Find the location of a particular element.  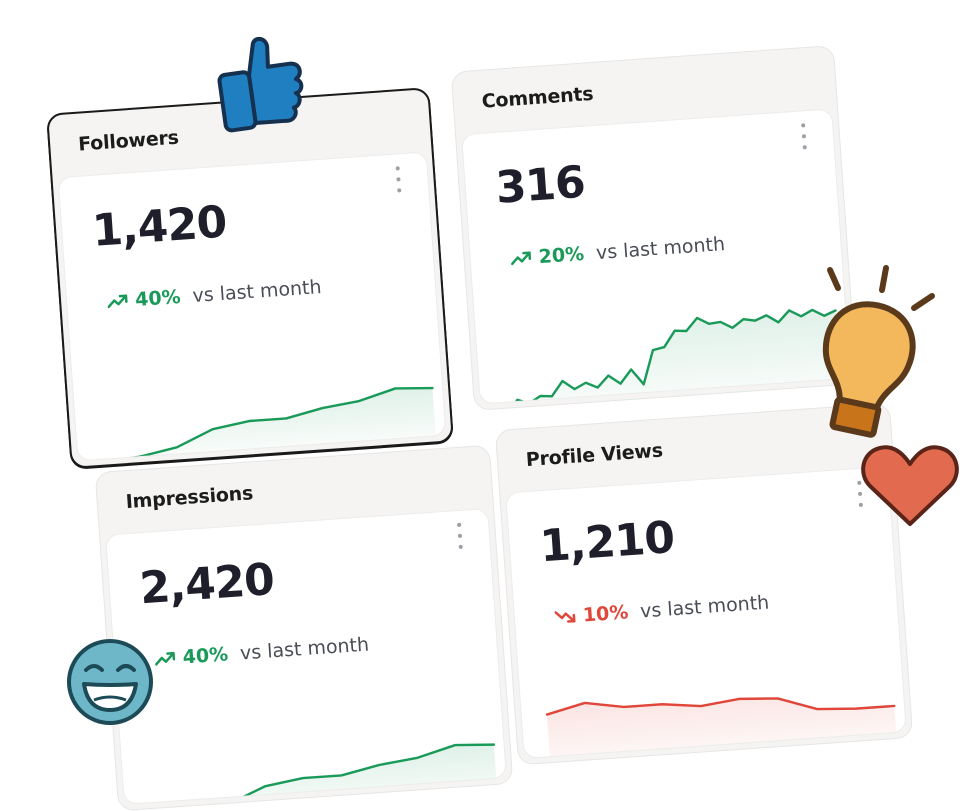

heart-icon is located at coordinates (910, 485).